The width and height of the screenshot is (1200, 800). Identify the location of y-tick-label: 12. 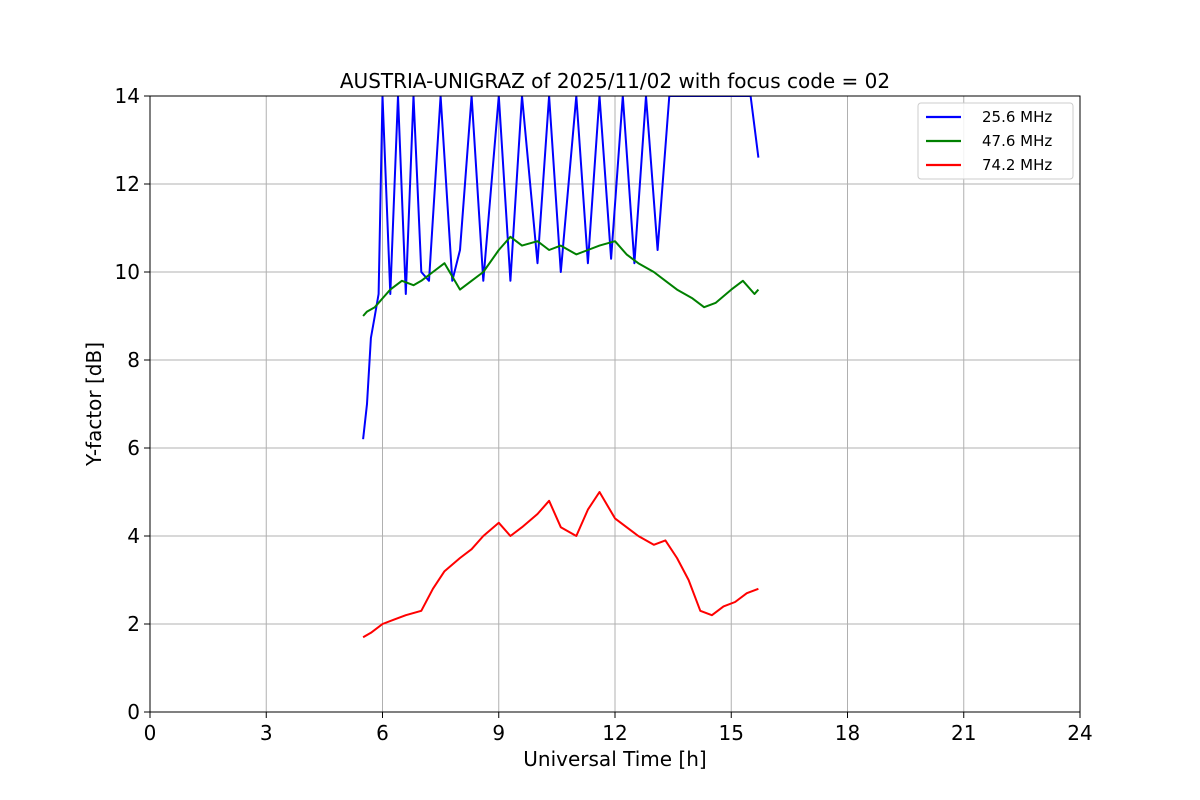
(127, 184).